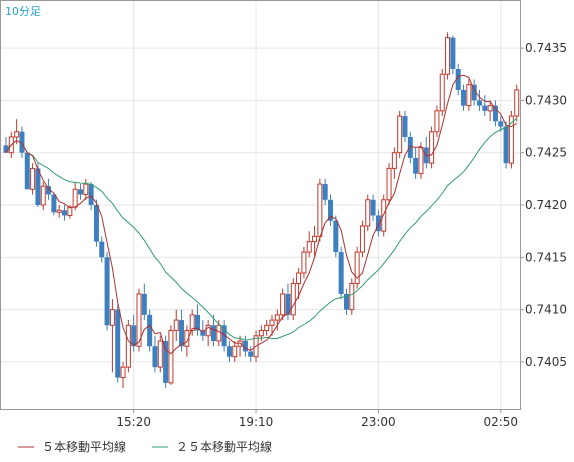  Describe the element at coordinates (546, 48) in the screenshot. I see `y-tick-label: 0.7435` at that location.